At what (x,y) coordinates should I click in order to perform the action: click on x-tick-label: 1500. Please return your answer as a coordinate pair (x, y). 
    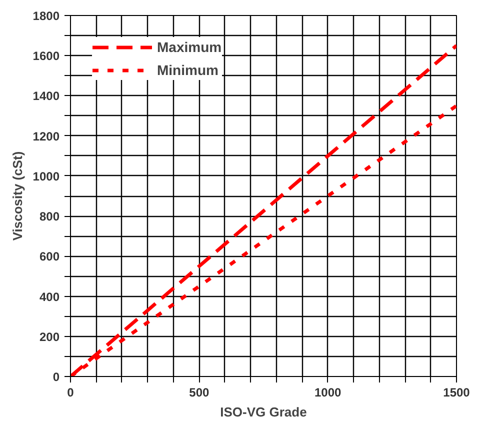
    Looking at the image, I should click on (456, 393).